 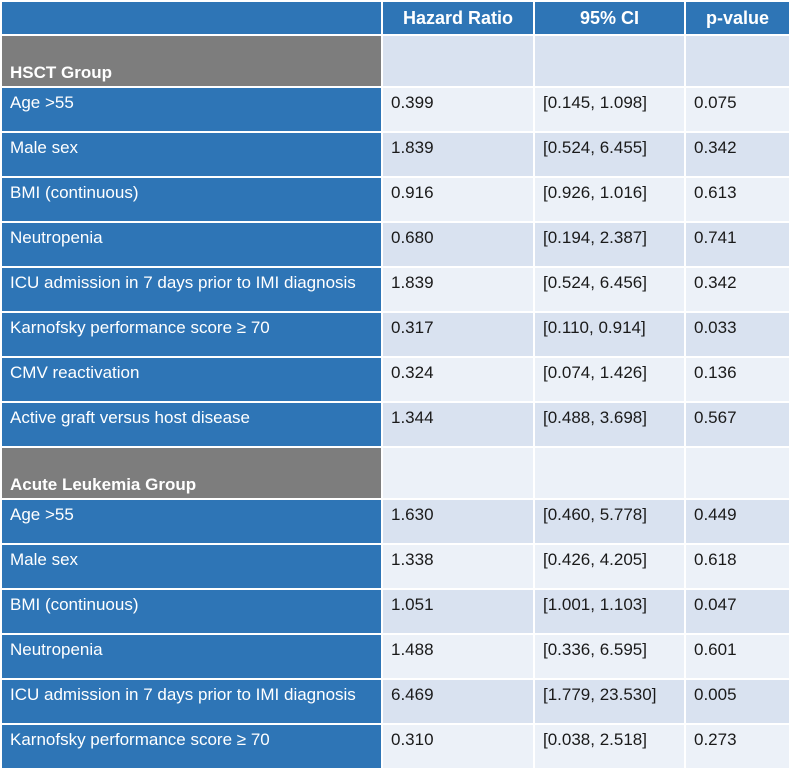 I want to click on table-row: Male sex 1.338 [0.426, 4.205] 0.618, so click(x=395, y=566).